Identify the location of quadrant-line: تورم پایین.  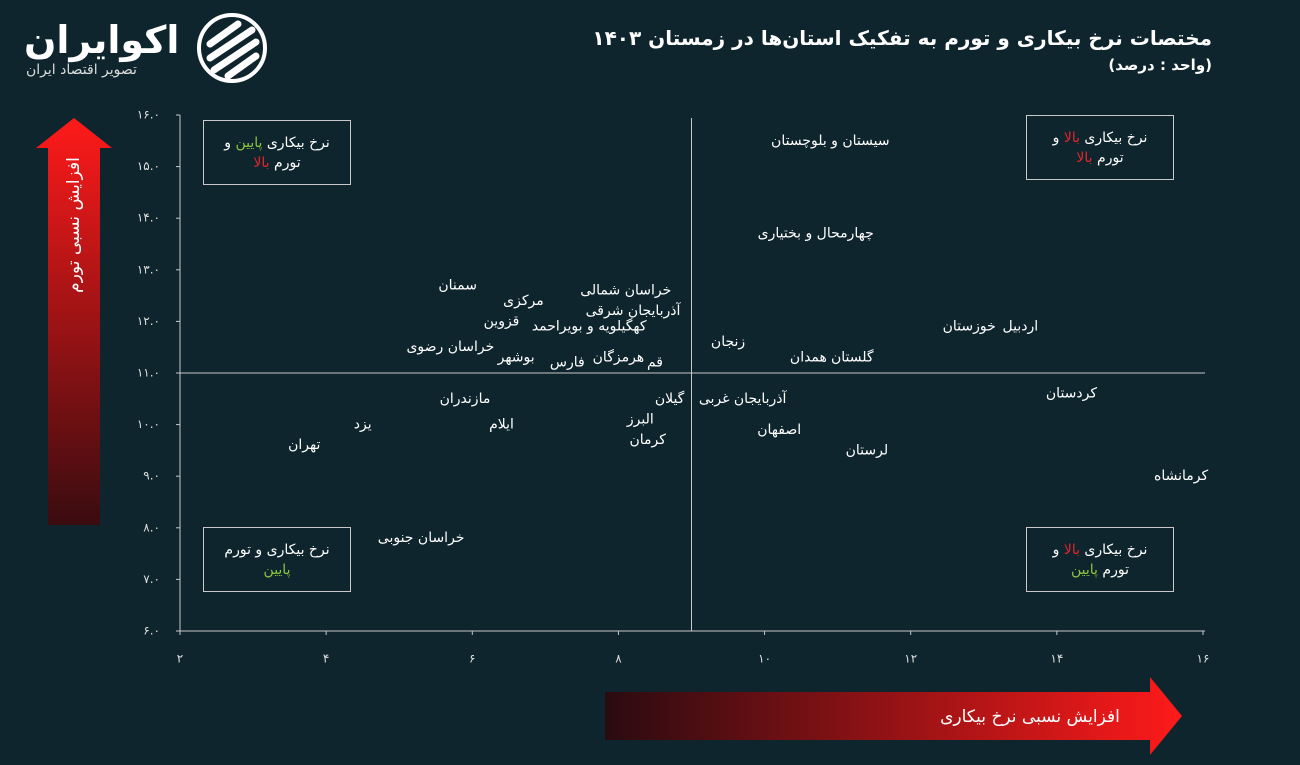
(1100, 570).